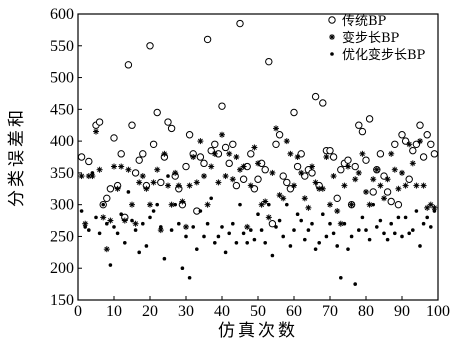 Image resolution: width=458 pixels, height=347 pixels. Describe the element at coordinates (62, 46) in the screenshot. I see `y-tick-label: 550` at that location.